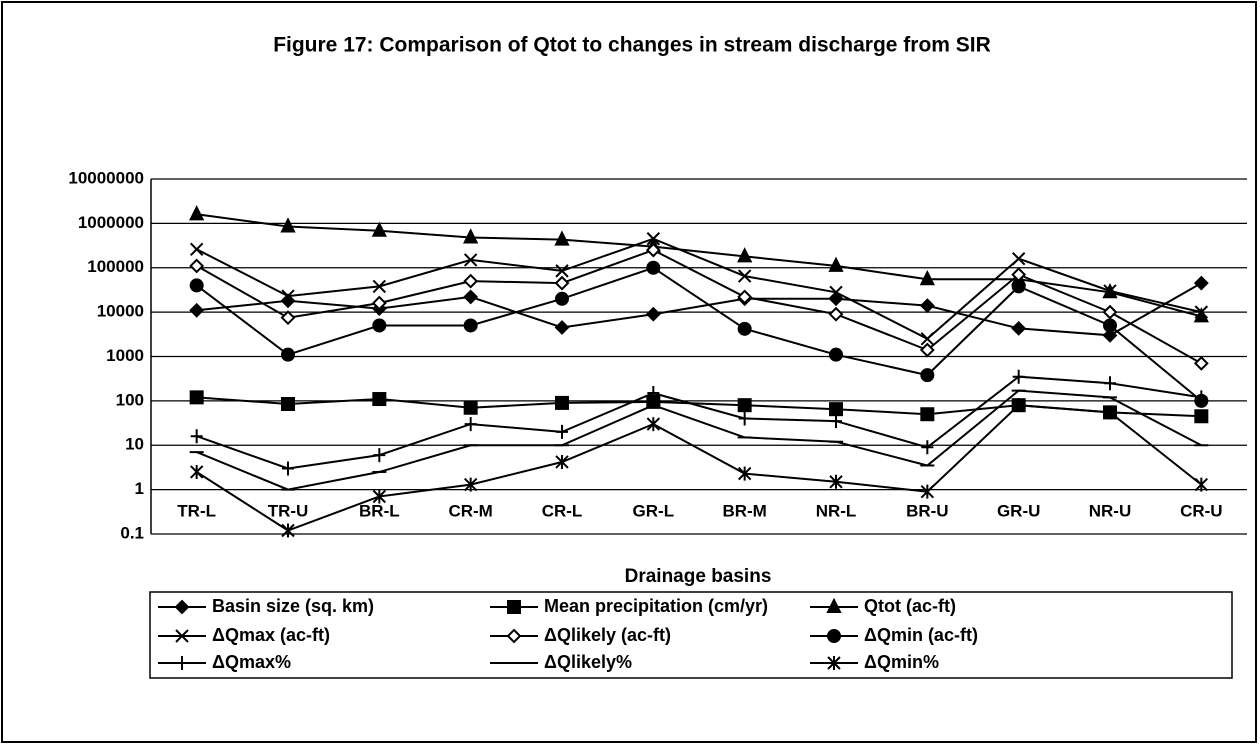 The width and height of the screenshot is (1260, 749). What do you see at coordinates (698, 576) in the screenshot?
I see `x-axis-label: Drainage basins` at bounding box center [698, 576].